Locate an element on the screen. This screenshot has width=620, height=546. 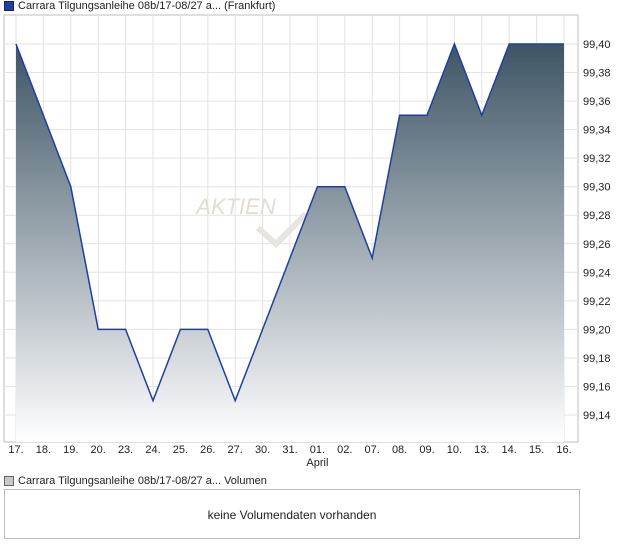
y-tick-label: 99,28 is located at coordinates (597, 216).